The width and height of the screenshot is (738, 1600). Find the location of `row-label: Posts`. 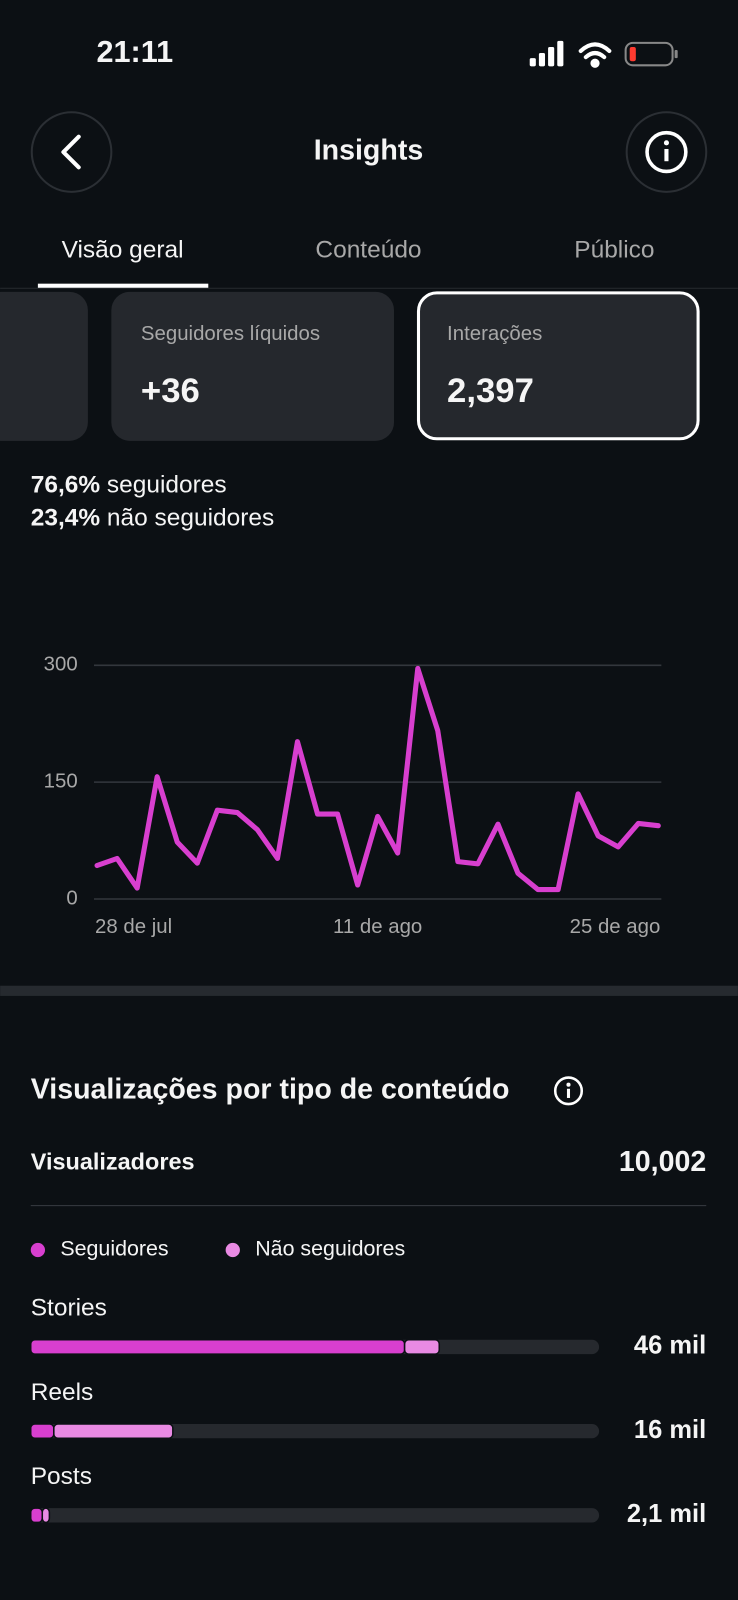

row-label: Posts is located at coordinates (61, 1476).